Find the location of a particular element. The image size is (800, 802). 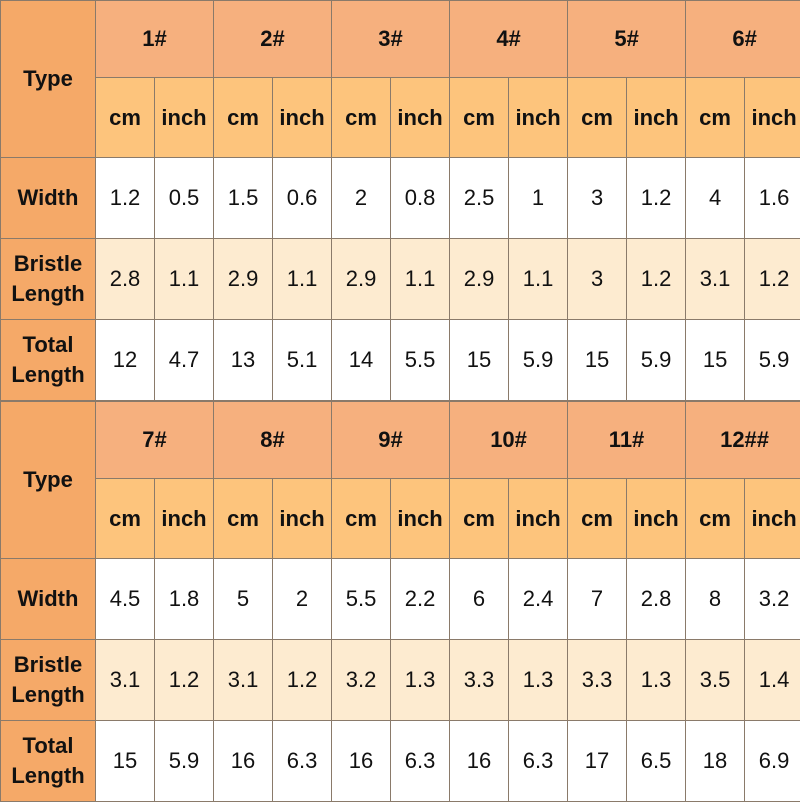

table-cell: 2.5 is located at coordinates (479, 198).